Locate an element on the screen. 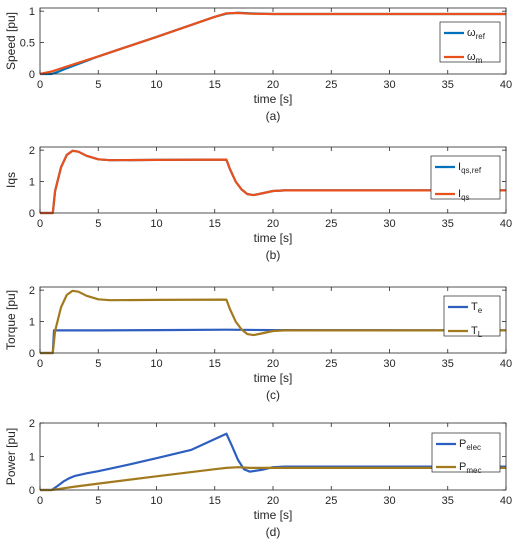 This screenshot has height=550, width=518. y-axis-label: Power [pu] is located at coordinates (11, 456).